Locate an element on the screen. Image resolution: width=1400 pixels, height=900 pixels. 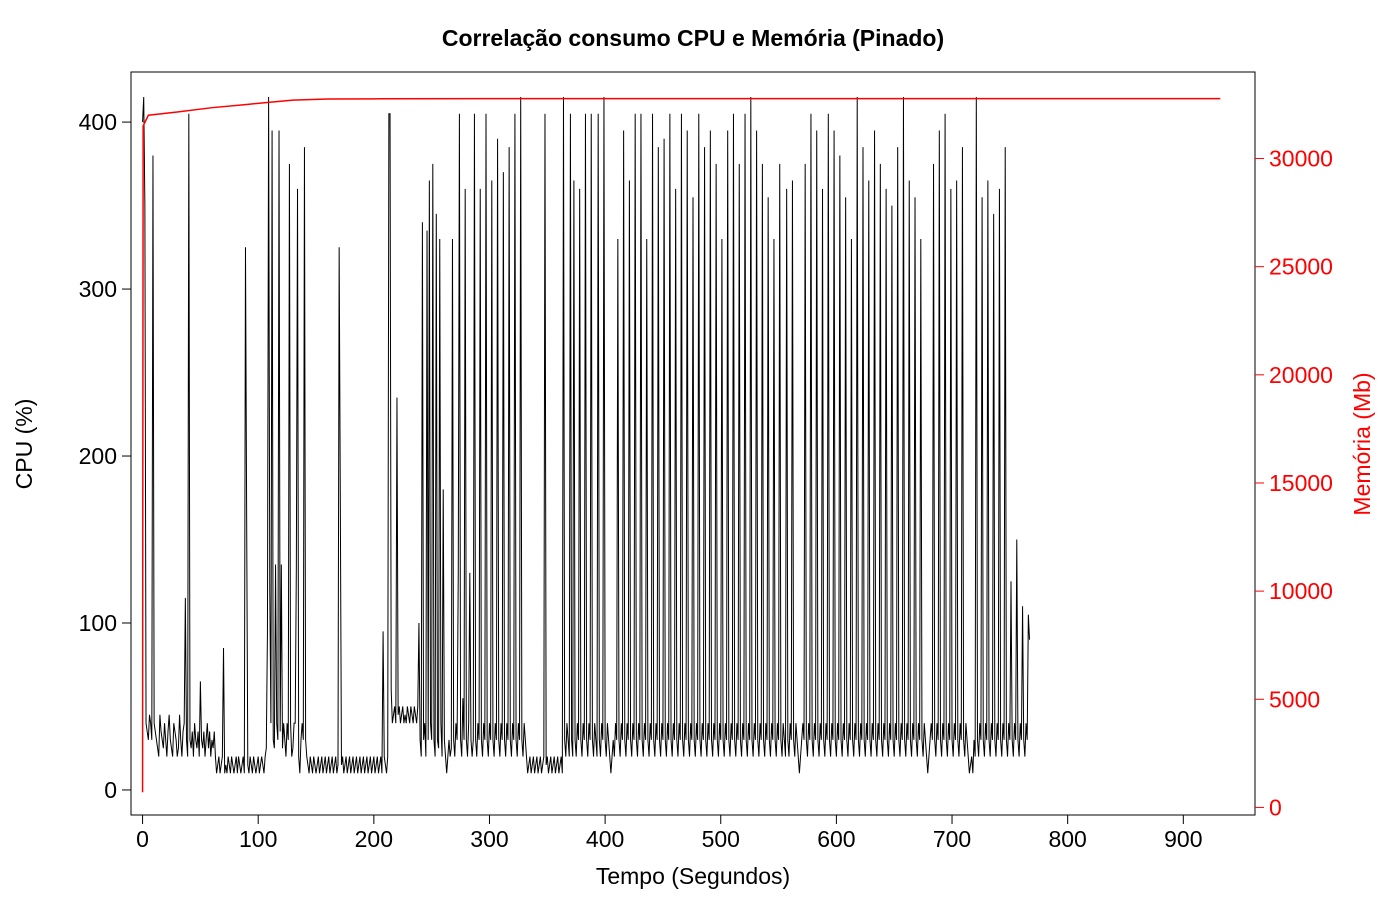
x-tick-label: 800 is located at coordinates (1067, 839).